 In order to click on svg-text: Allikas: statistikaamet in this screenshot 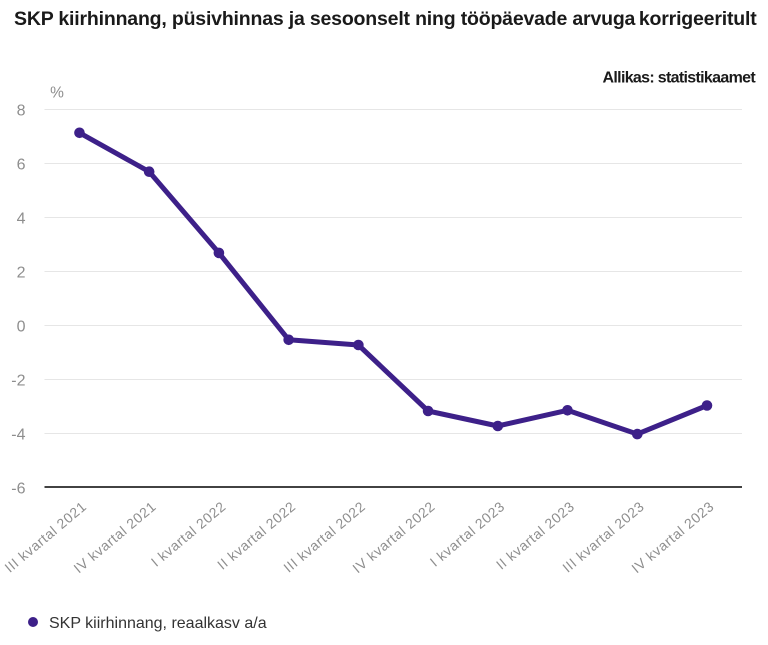, I will do `click(680, 78)`.